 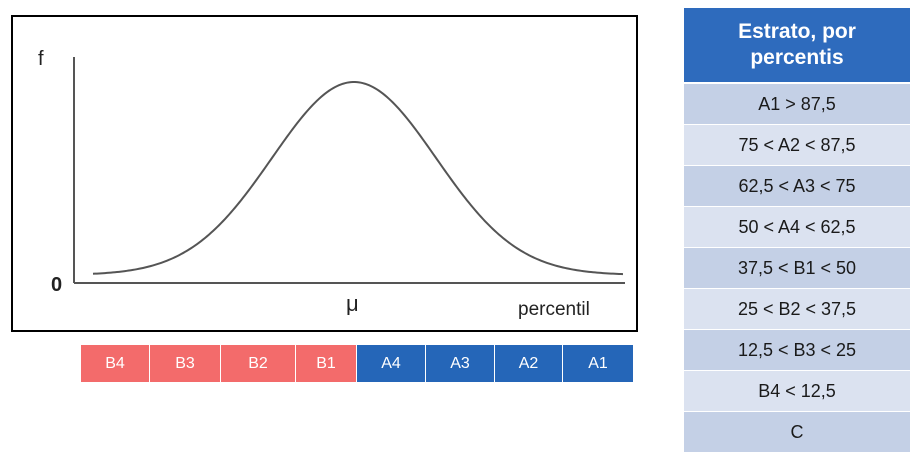 I want to click on strata-row: 37,5 < B1 < 50, so click(x=797, y=268).